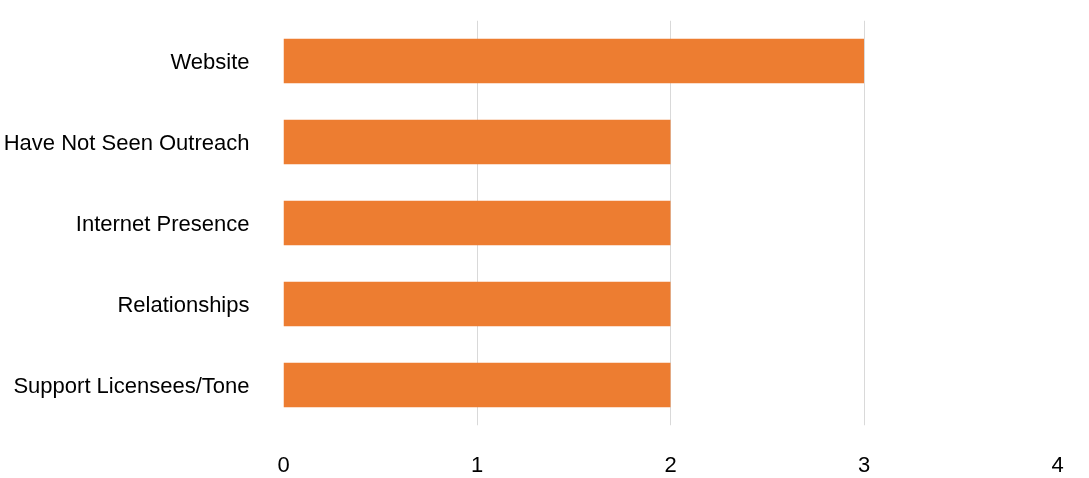 This screenshot has height=478, width=1089. Describe the element at coordinates (162, 223) in the screenshot. I see `y-tick-label: Internet Presence` at that location.